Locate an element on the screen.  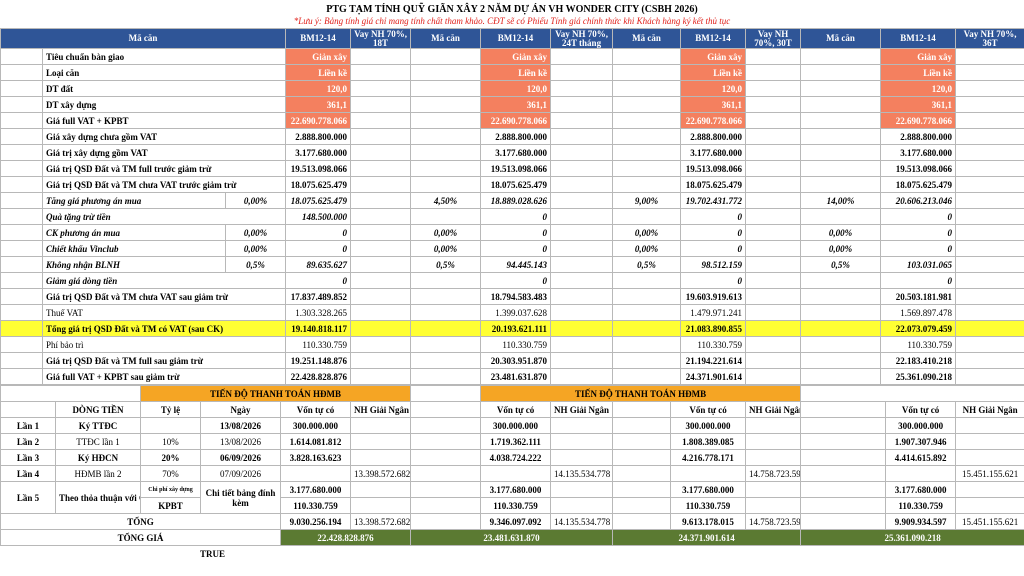
value: 361,1 is located at coordinates (713, 104).